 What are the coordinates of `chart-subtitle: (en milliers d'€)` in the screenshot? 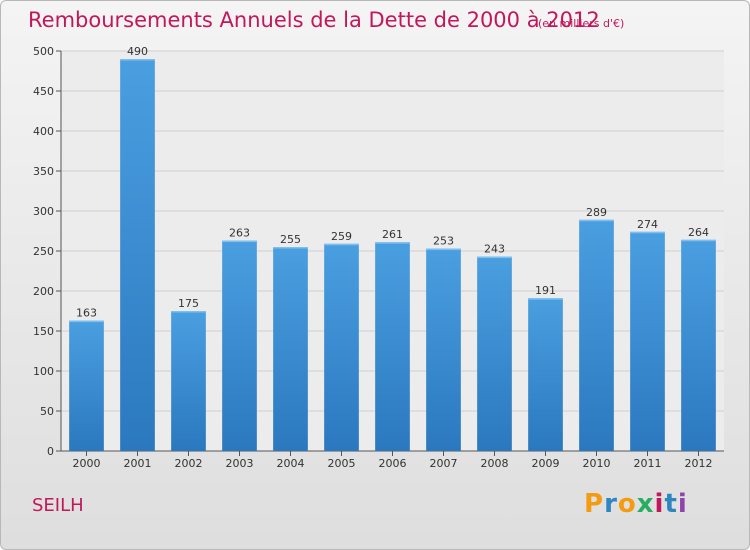 It's located at (581, 23).